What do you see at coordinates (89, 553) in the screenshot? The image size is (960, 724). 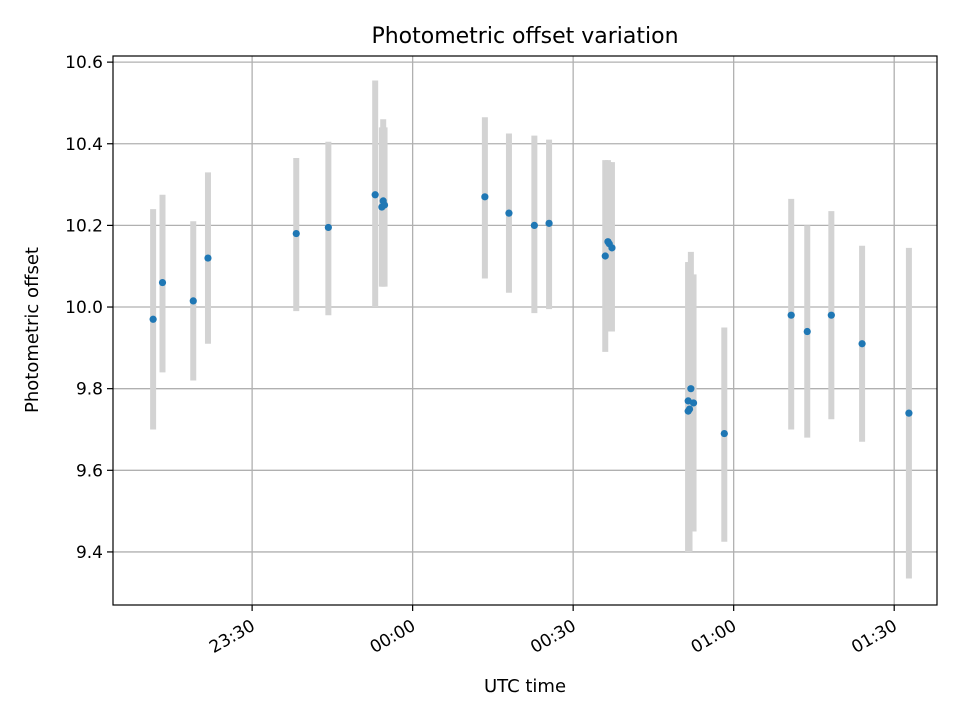 I see `y-tick-label: 9.4` at bounding box center [89, 553].